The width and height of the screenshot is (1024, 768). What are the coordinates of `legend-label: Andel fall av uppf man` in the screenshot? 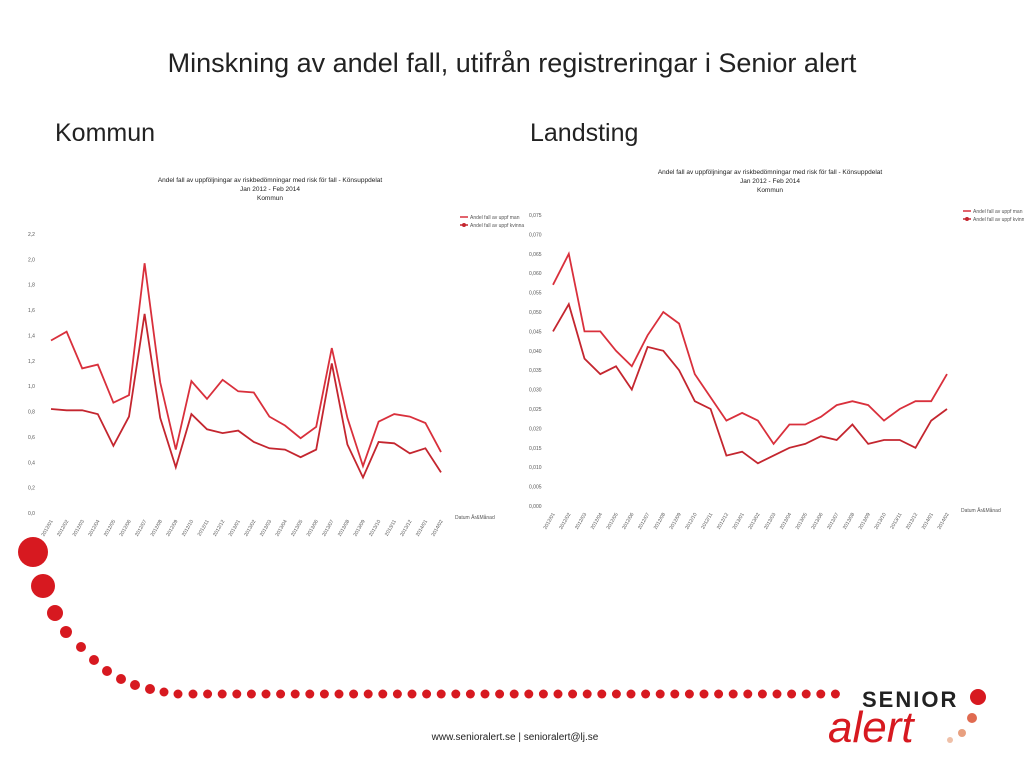 It's located at (495, 218).